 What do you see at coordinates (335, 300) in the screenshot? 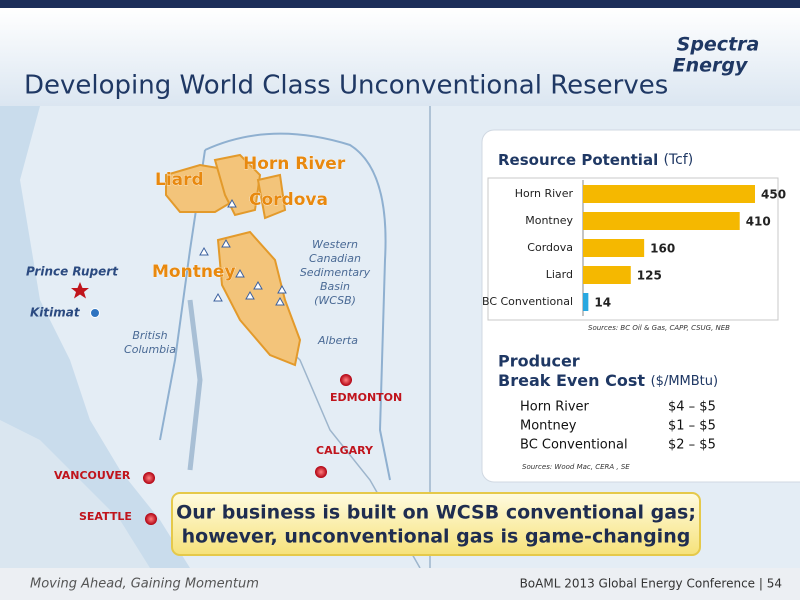
I see `basin-label: (WCSB)` at bounding box center [335, 300].